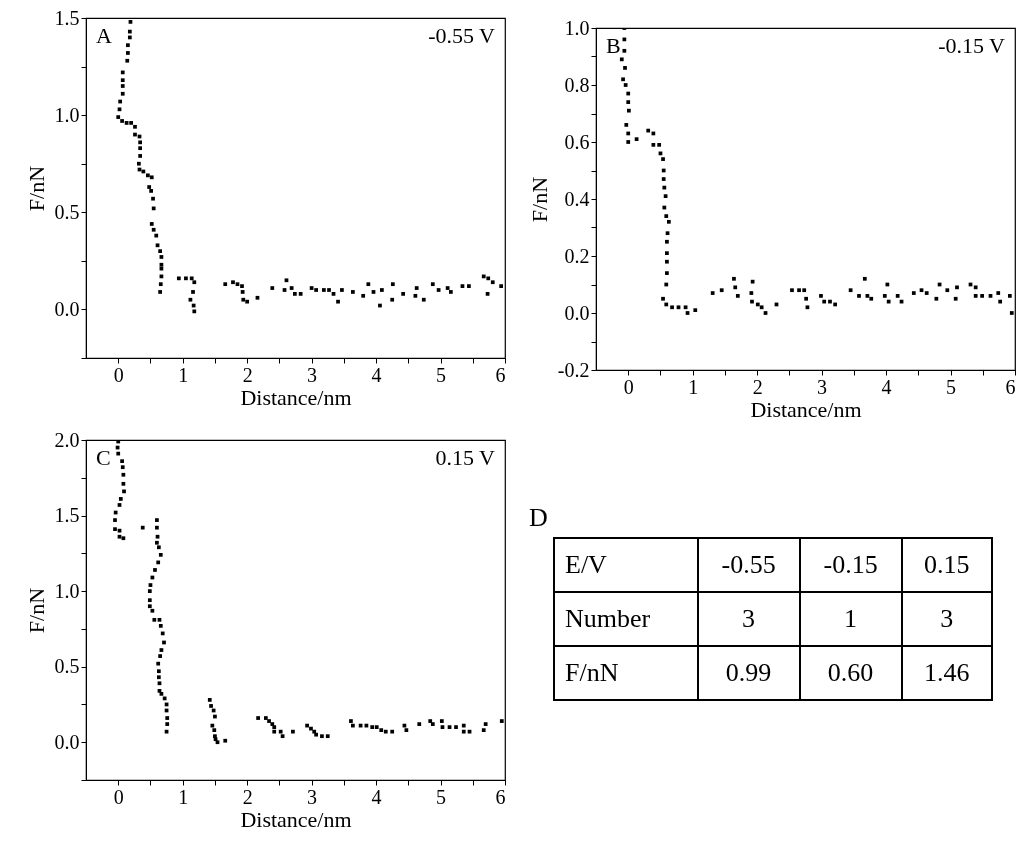 The image size is (1025, 844). I want to click on text: 1, so click(850, 619).